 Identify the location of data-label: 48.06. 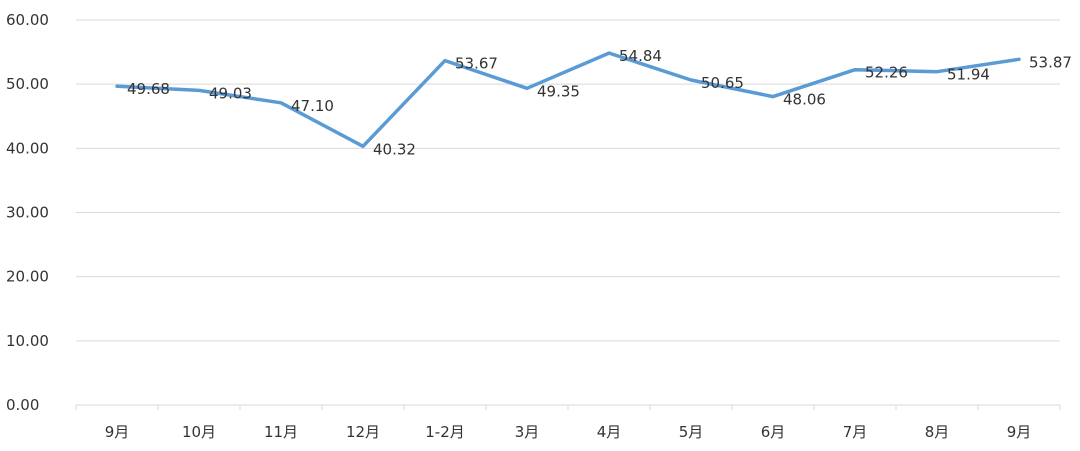
(804, 100).